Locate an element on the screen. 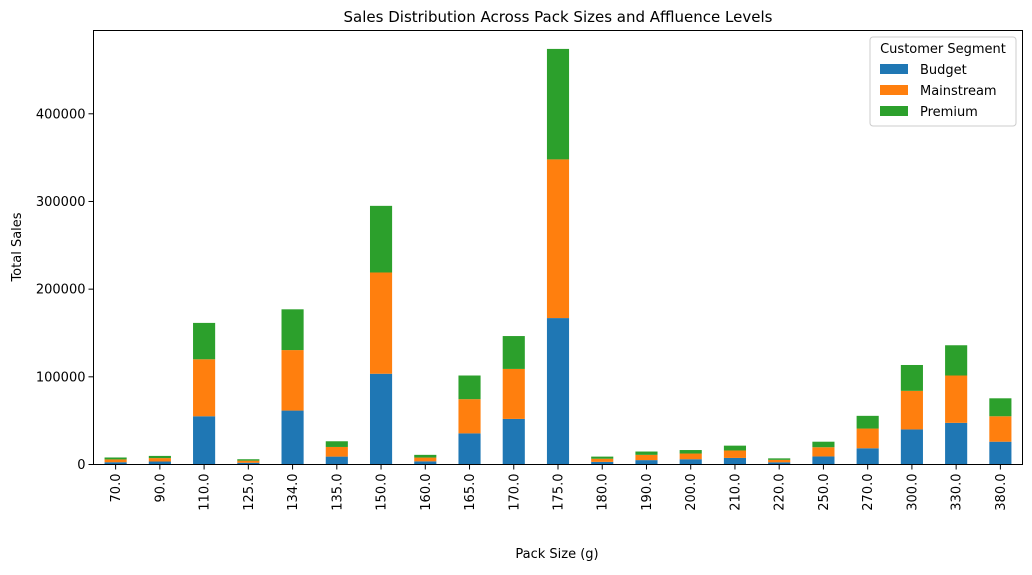  bar-premium-170.0 is located at coordinates (513, 352).